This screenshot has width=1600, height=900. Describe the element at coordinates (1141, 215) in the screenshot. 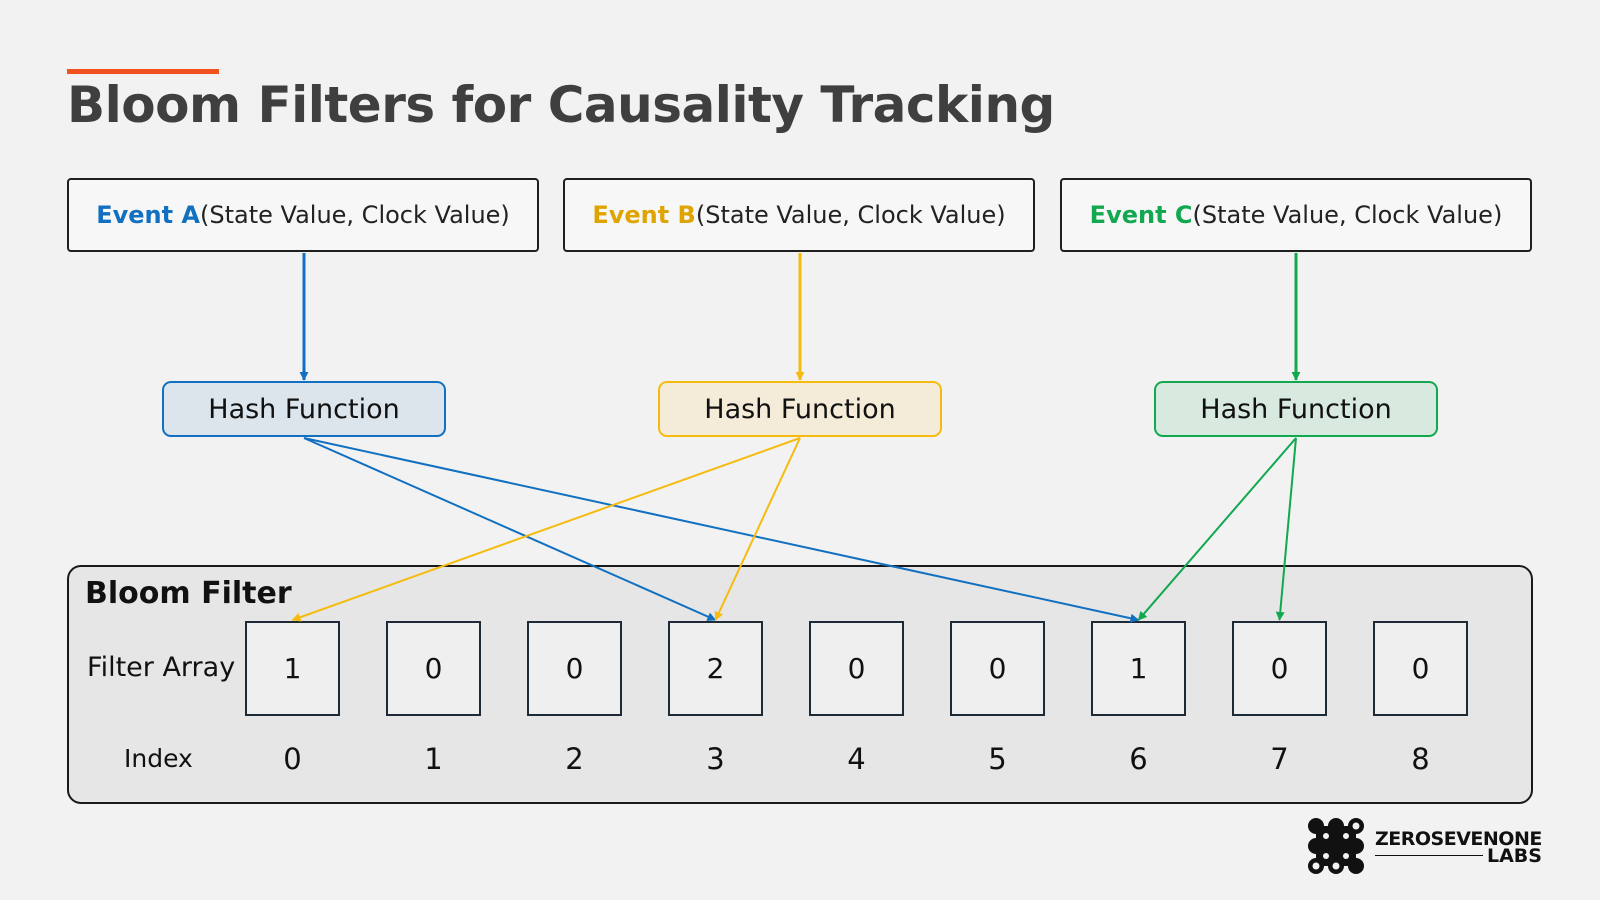

I see `event-c-name: Event C` at that location.